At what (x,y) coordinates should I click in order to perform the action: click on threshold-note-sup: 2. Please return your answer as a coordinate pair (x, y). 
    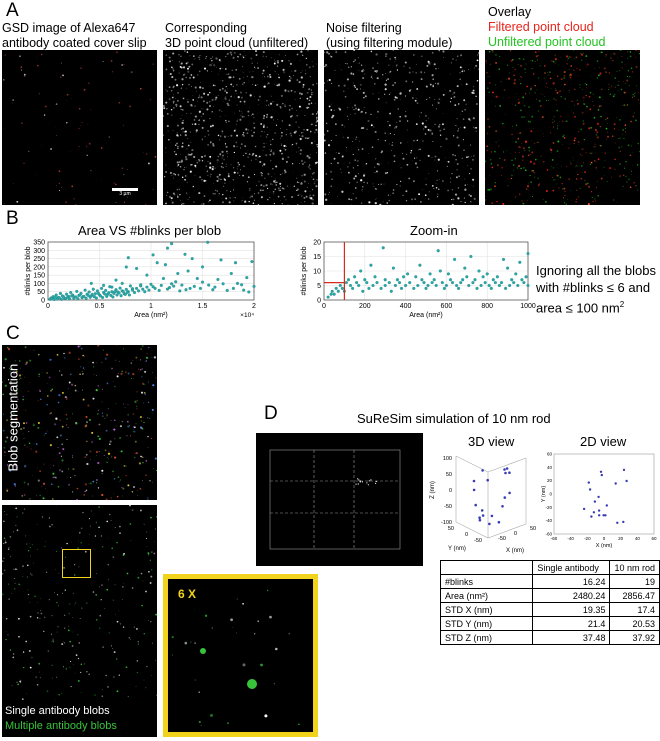
    Looking at the image, I should click on (622, 304).